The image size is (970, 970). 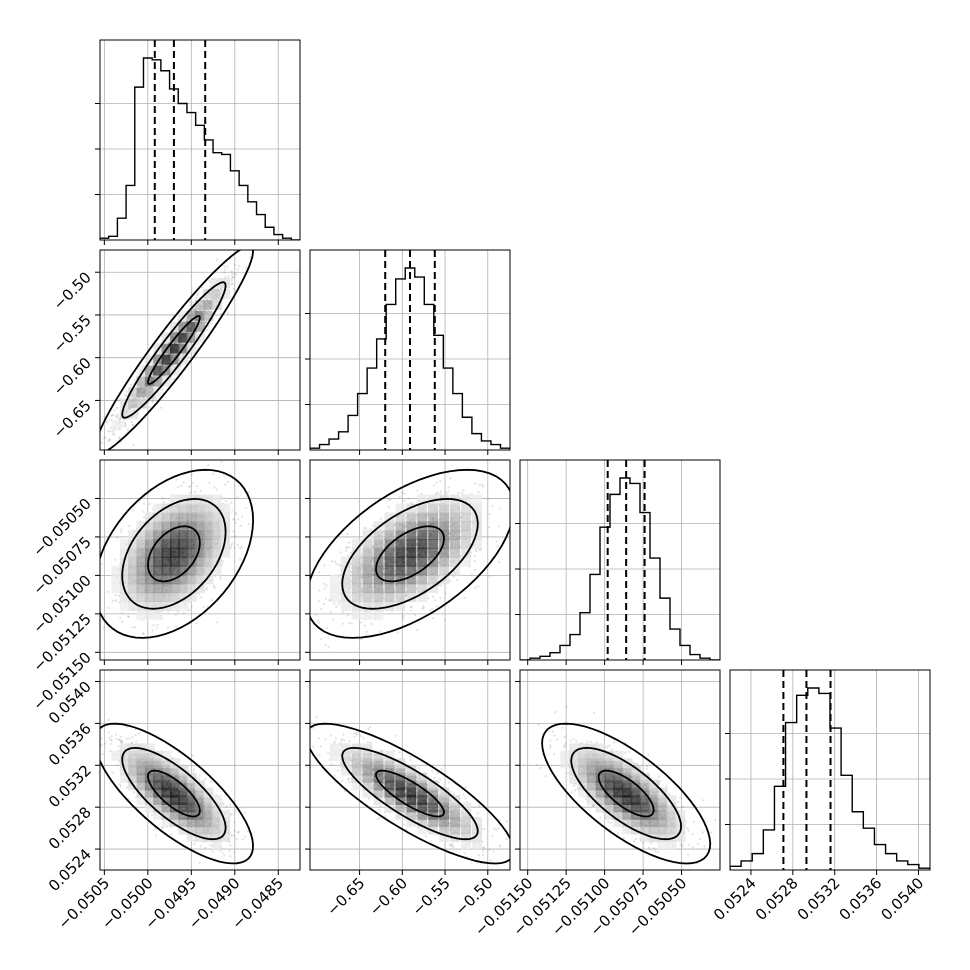 What do you see at coordinates (72, 333) in the screenshot?
I see `y-tick-label: −0.55` at bounding box center [72, 333].